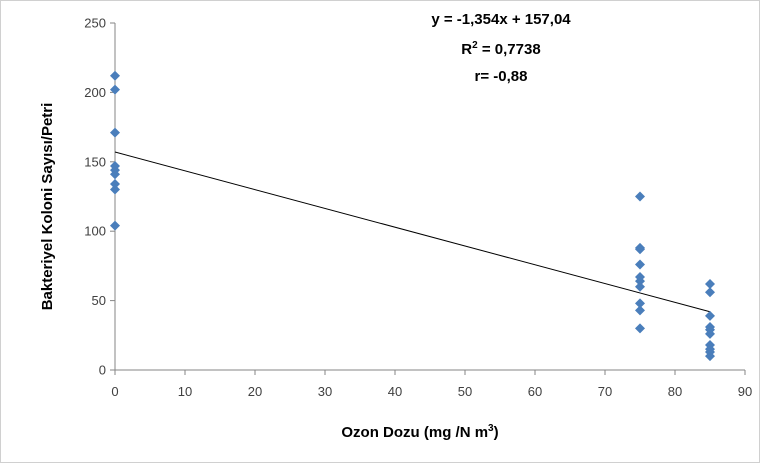  I want to click on x-tick-label: 90, so click(745, 391).